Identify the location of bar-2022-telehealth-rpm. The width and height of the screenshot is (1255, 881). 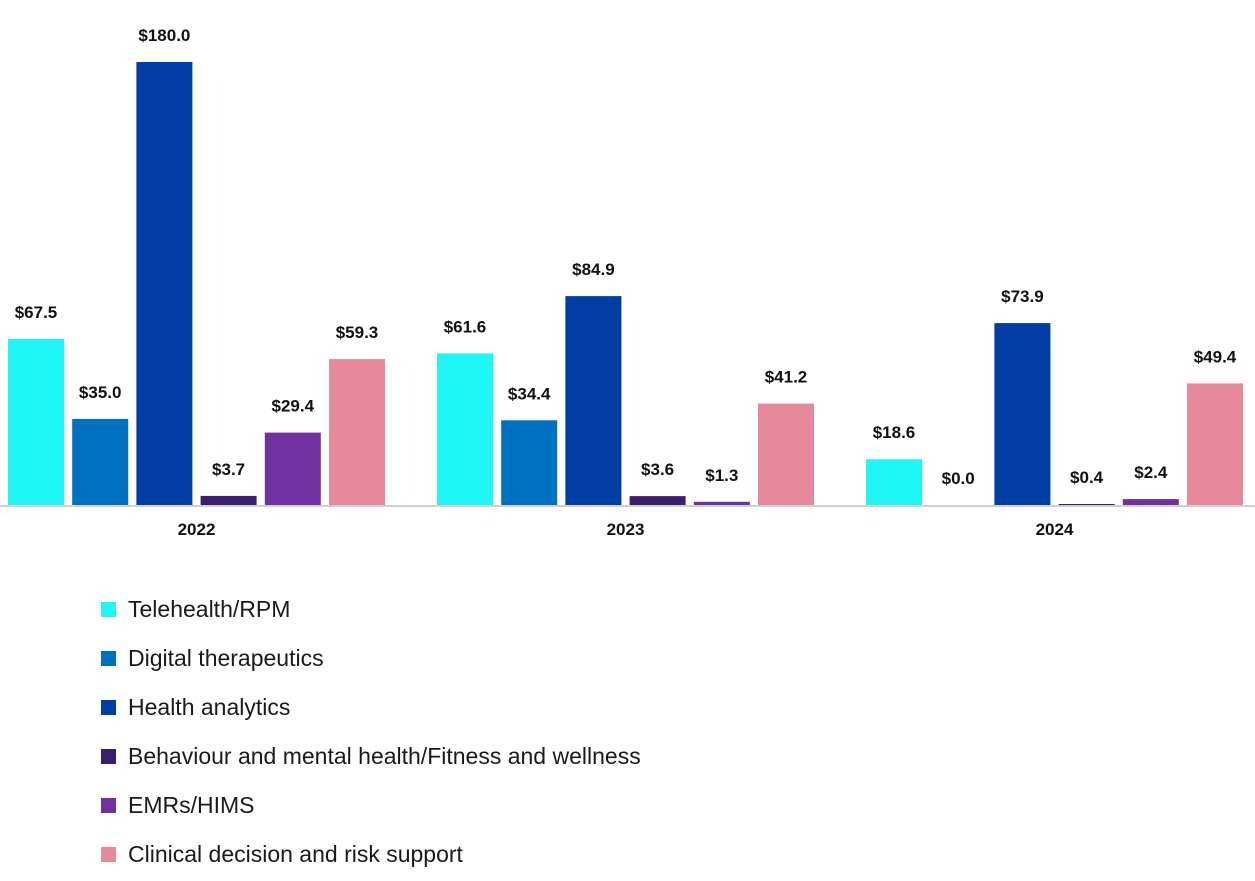
(36, 421).